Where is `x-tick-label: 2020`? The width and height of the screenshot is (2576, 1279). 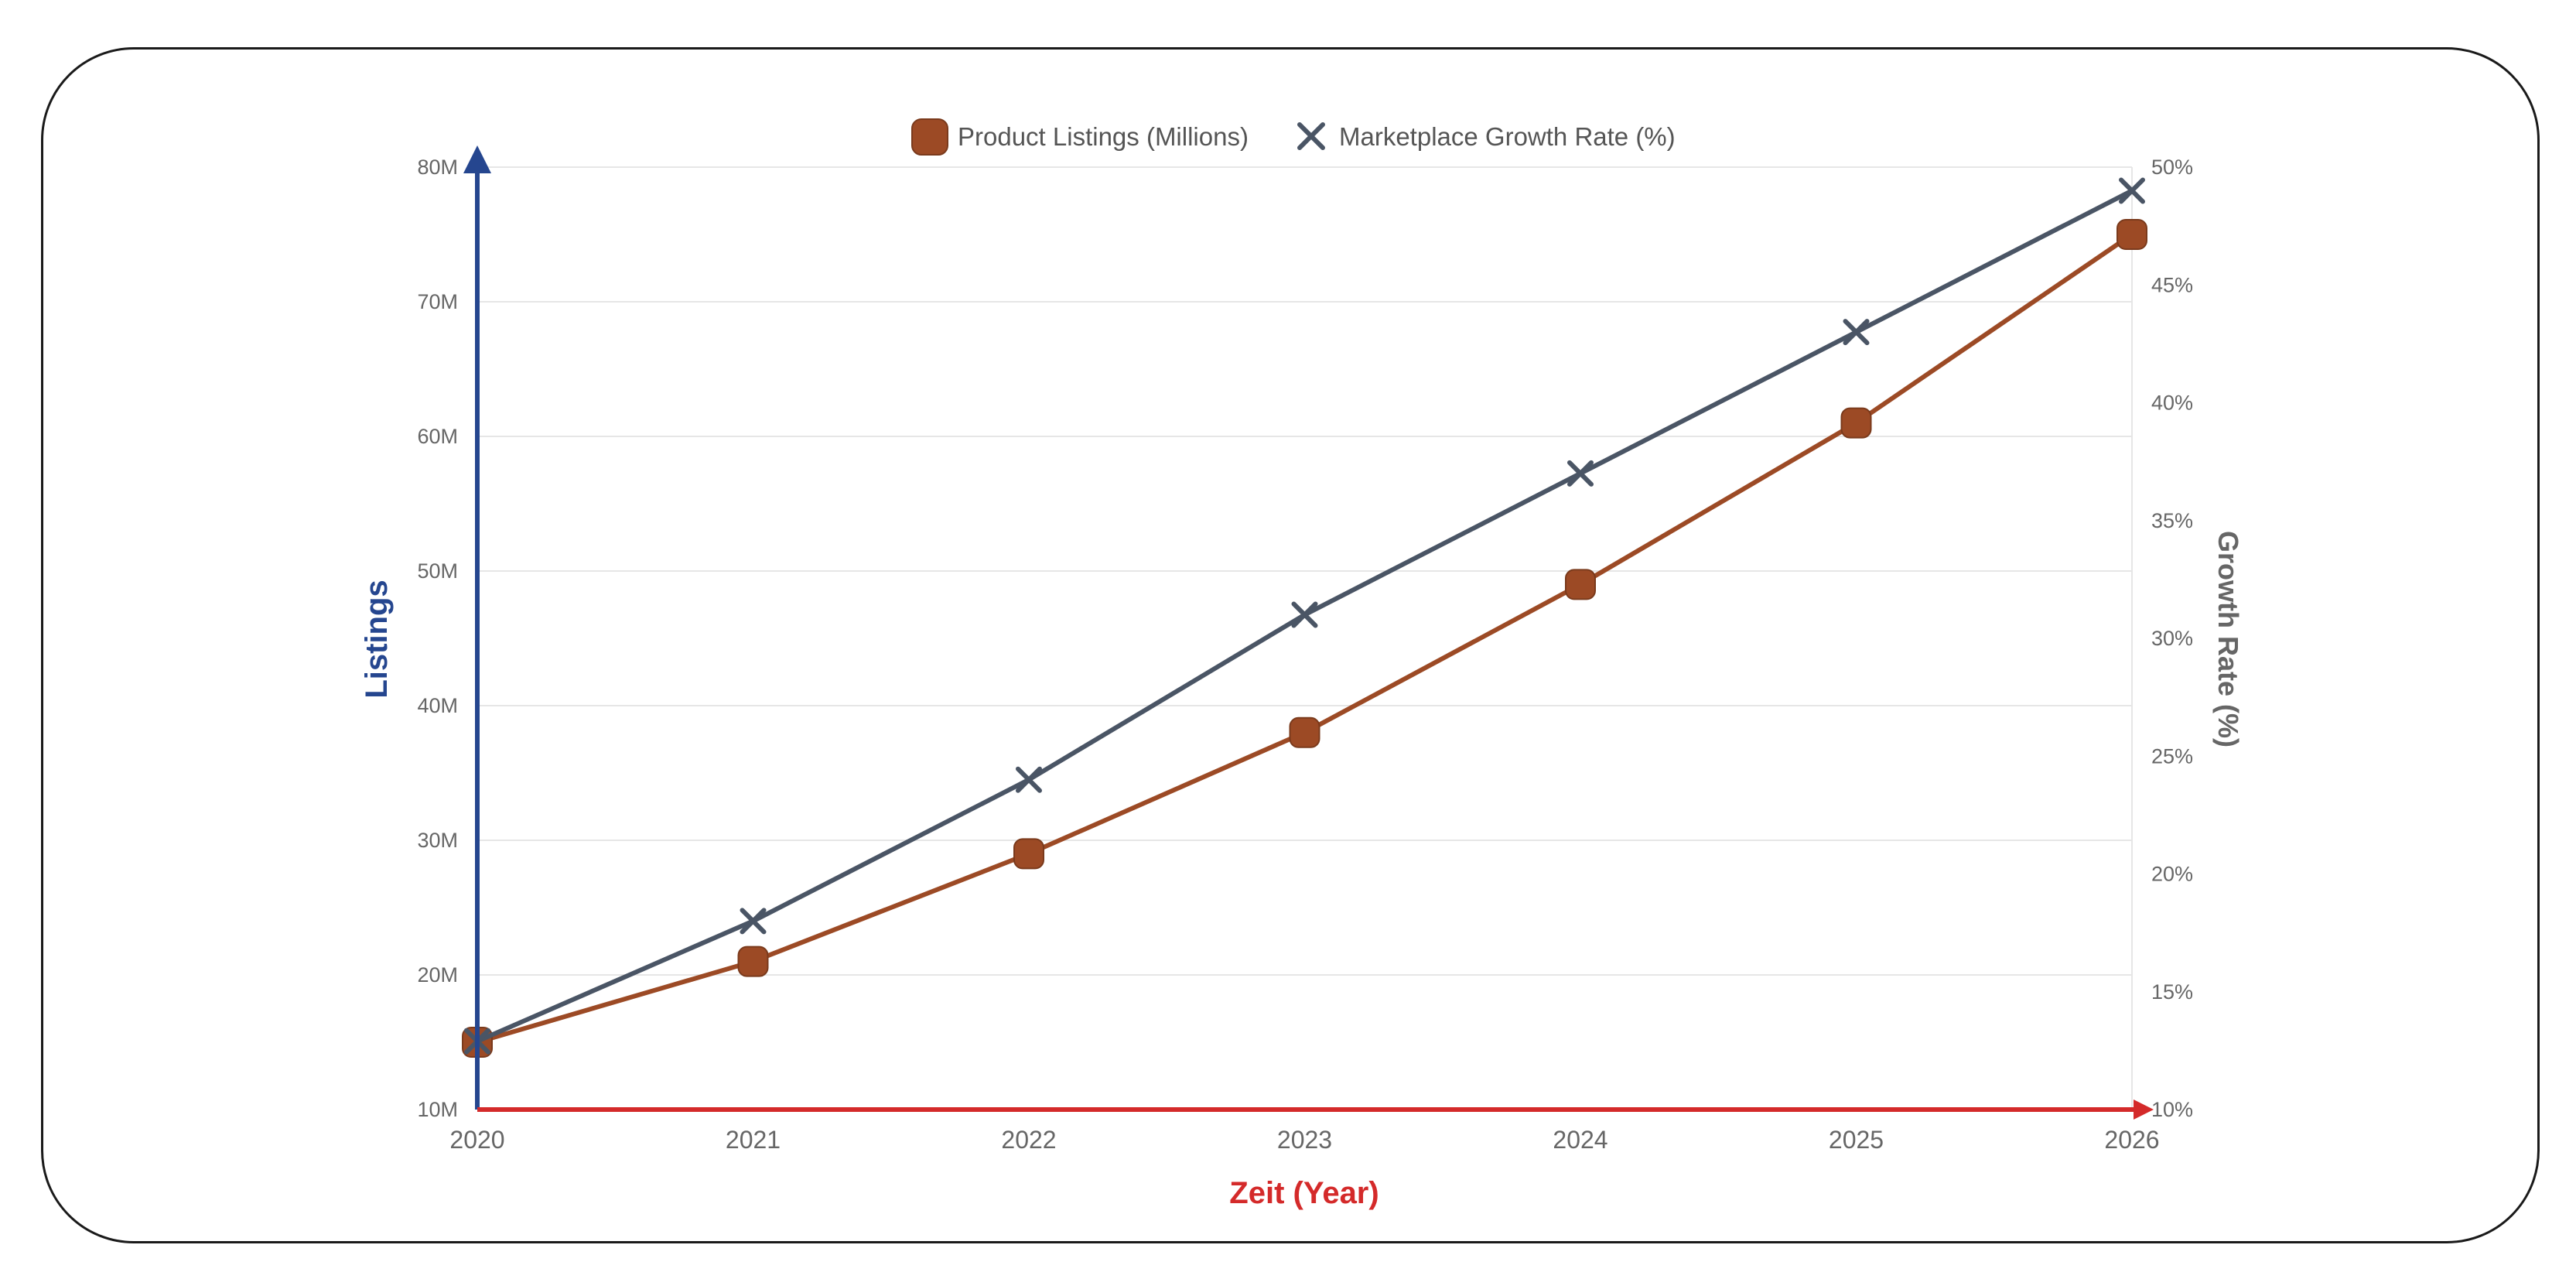
x-tick-label: 2020 is located at coordinates (477, 1140).